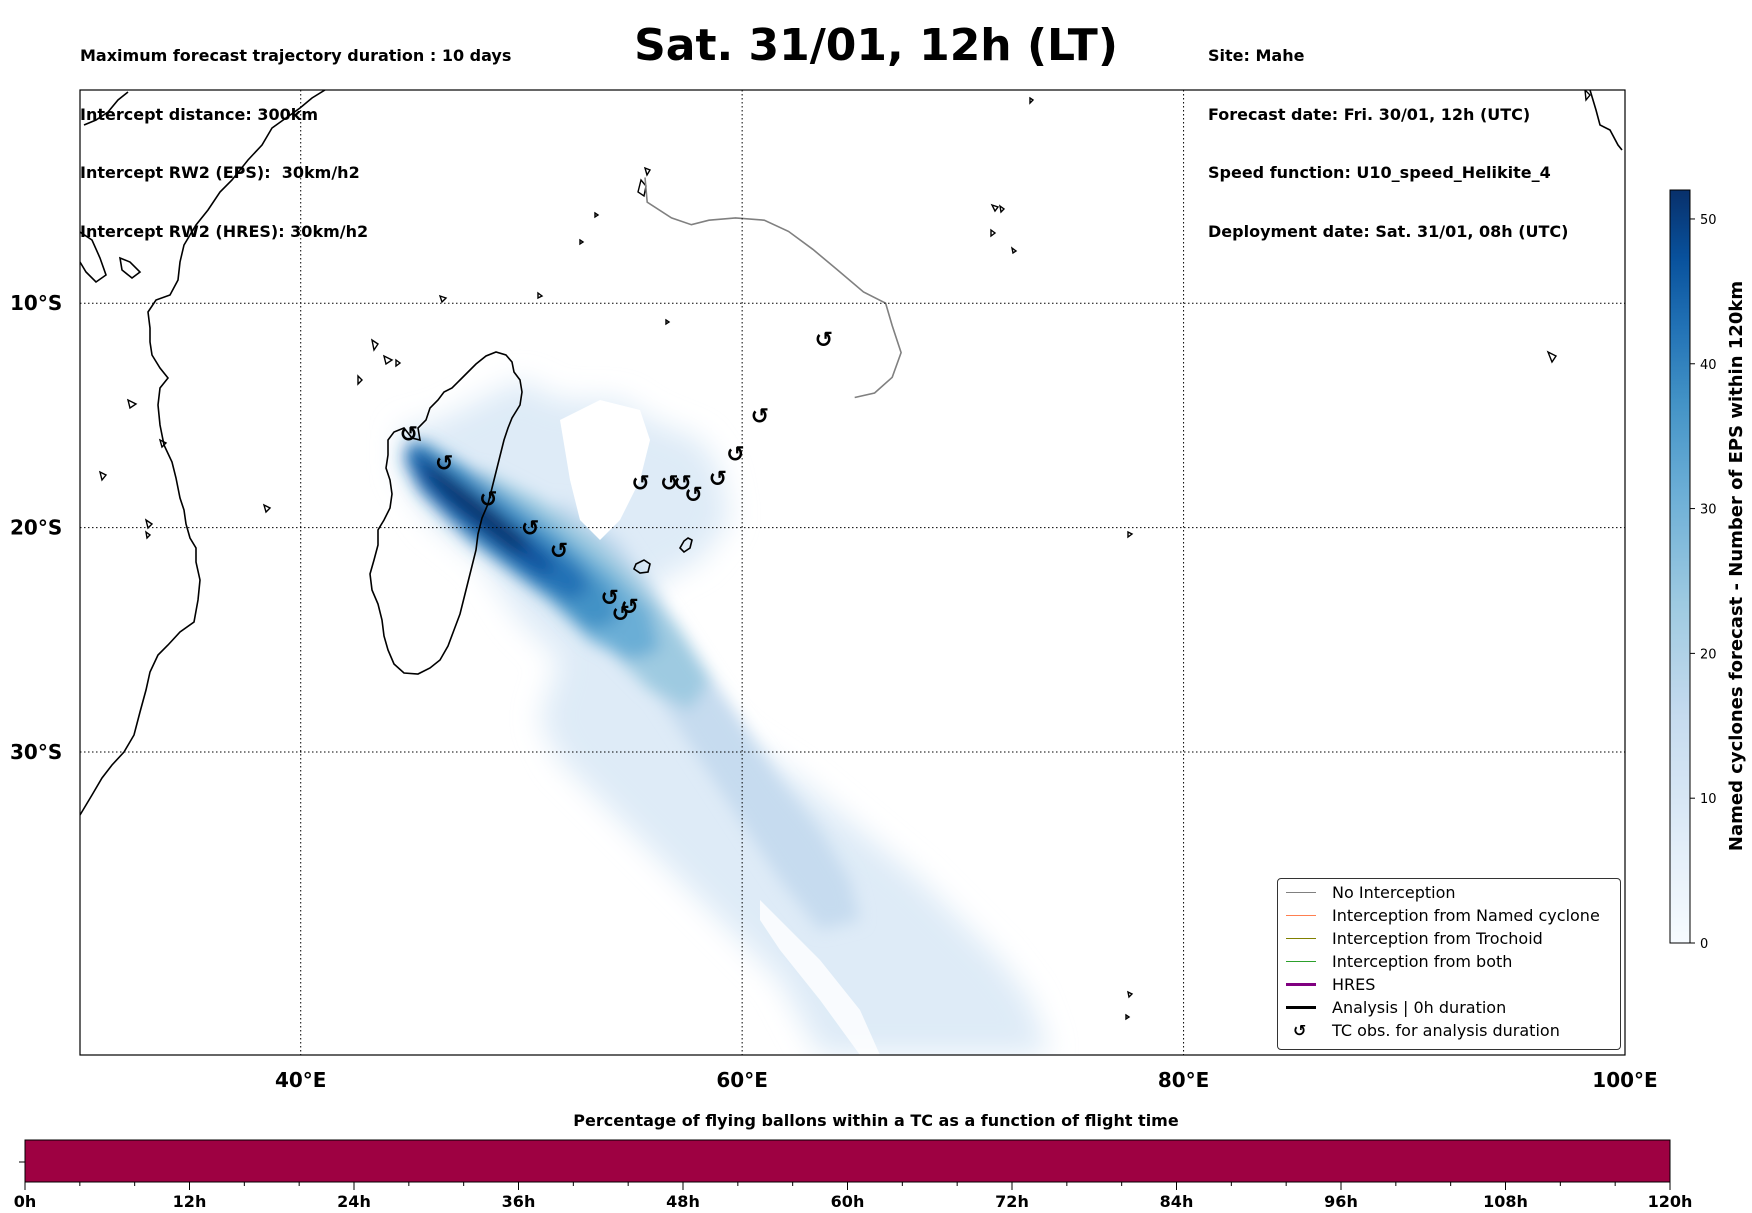  What do you see at coordinates (203, 453) in the screenshot?
I see `africa-coastline` at bounding box center [203, 453].